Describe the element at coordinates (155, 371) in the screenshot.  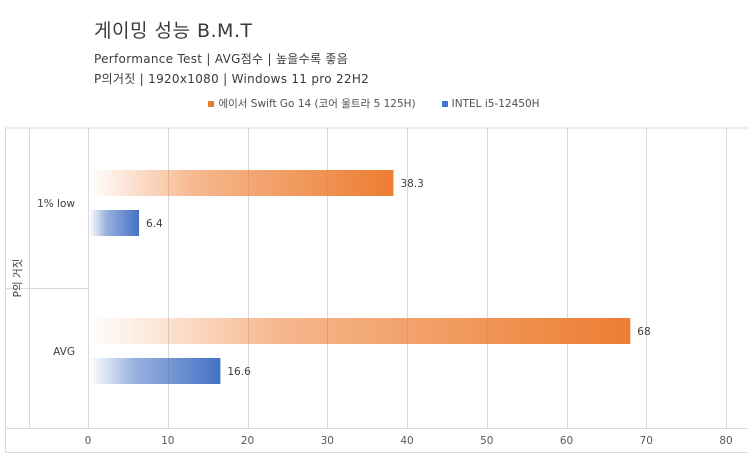
I see `bar-intel-avg` at that location.